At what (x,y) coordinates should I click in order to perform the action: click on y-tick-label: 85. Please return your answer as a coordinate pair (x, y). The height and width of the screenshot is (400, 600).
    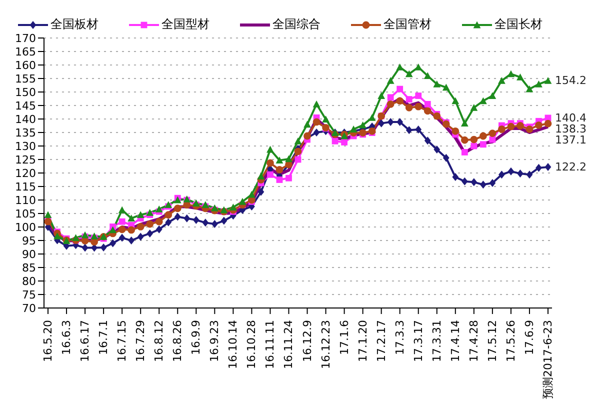
    Looking at the image, I should click on (29, 267).